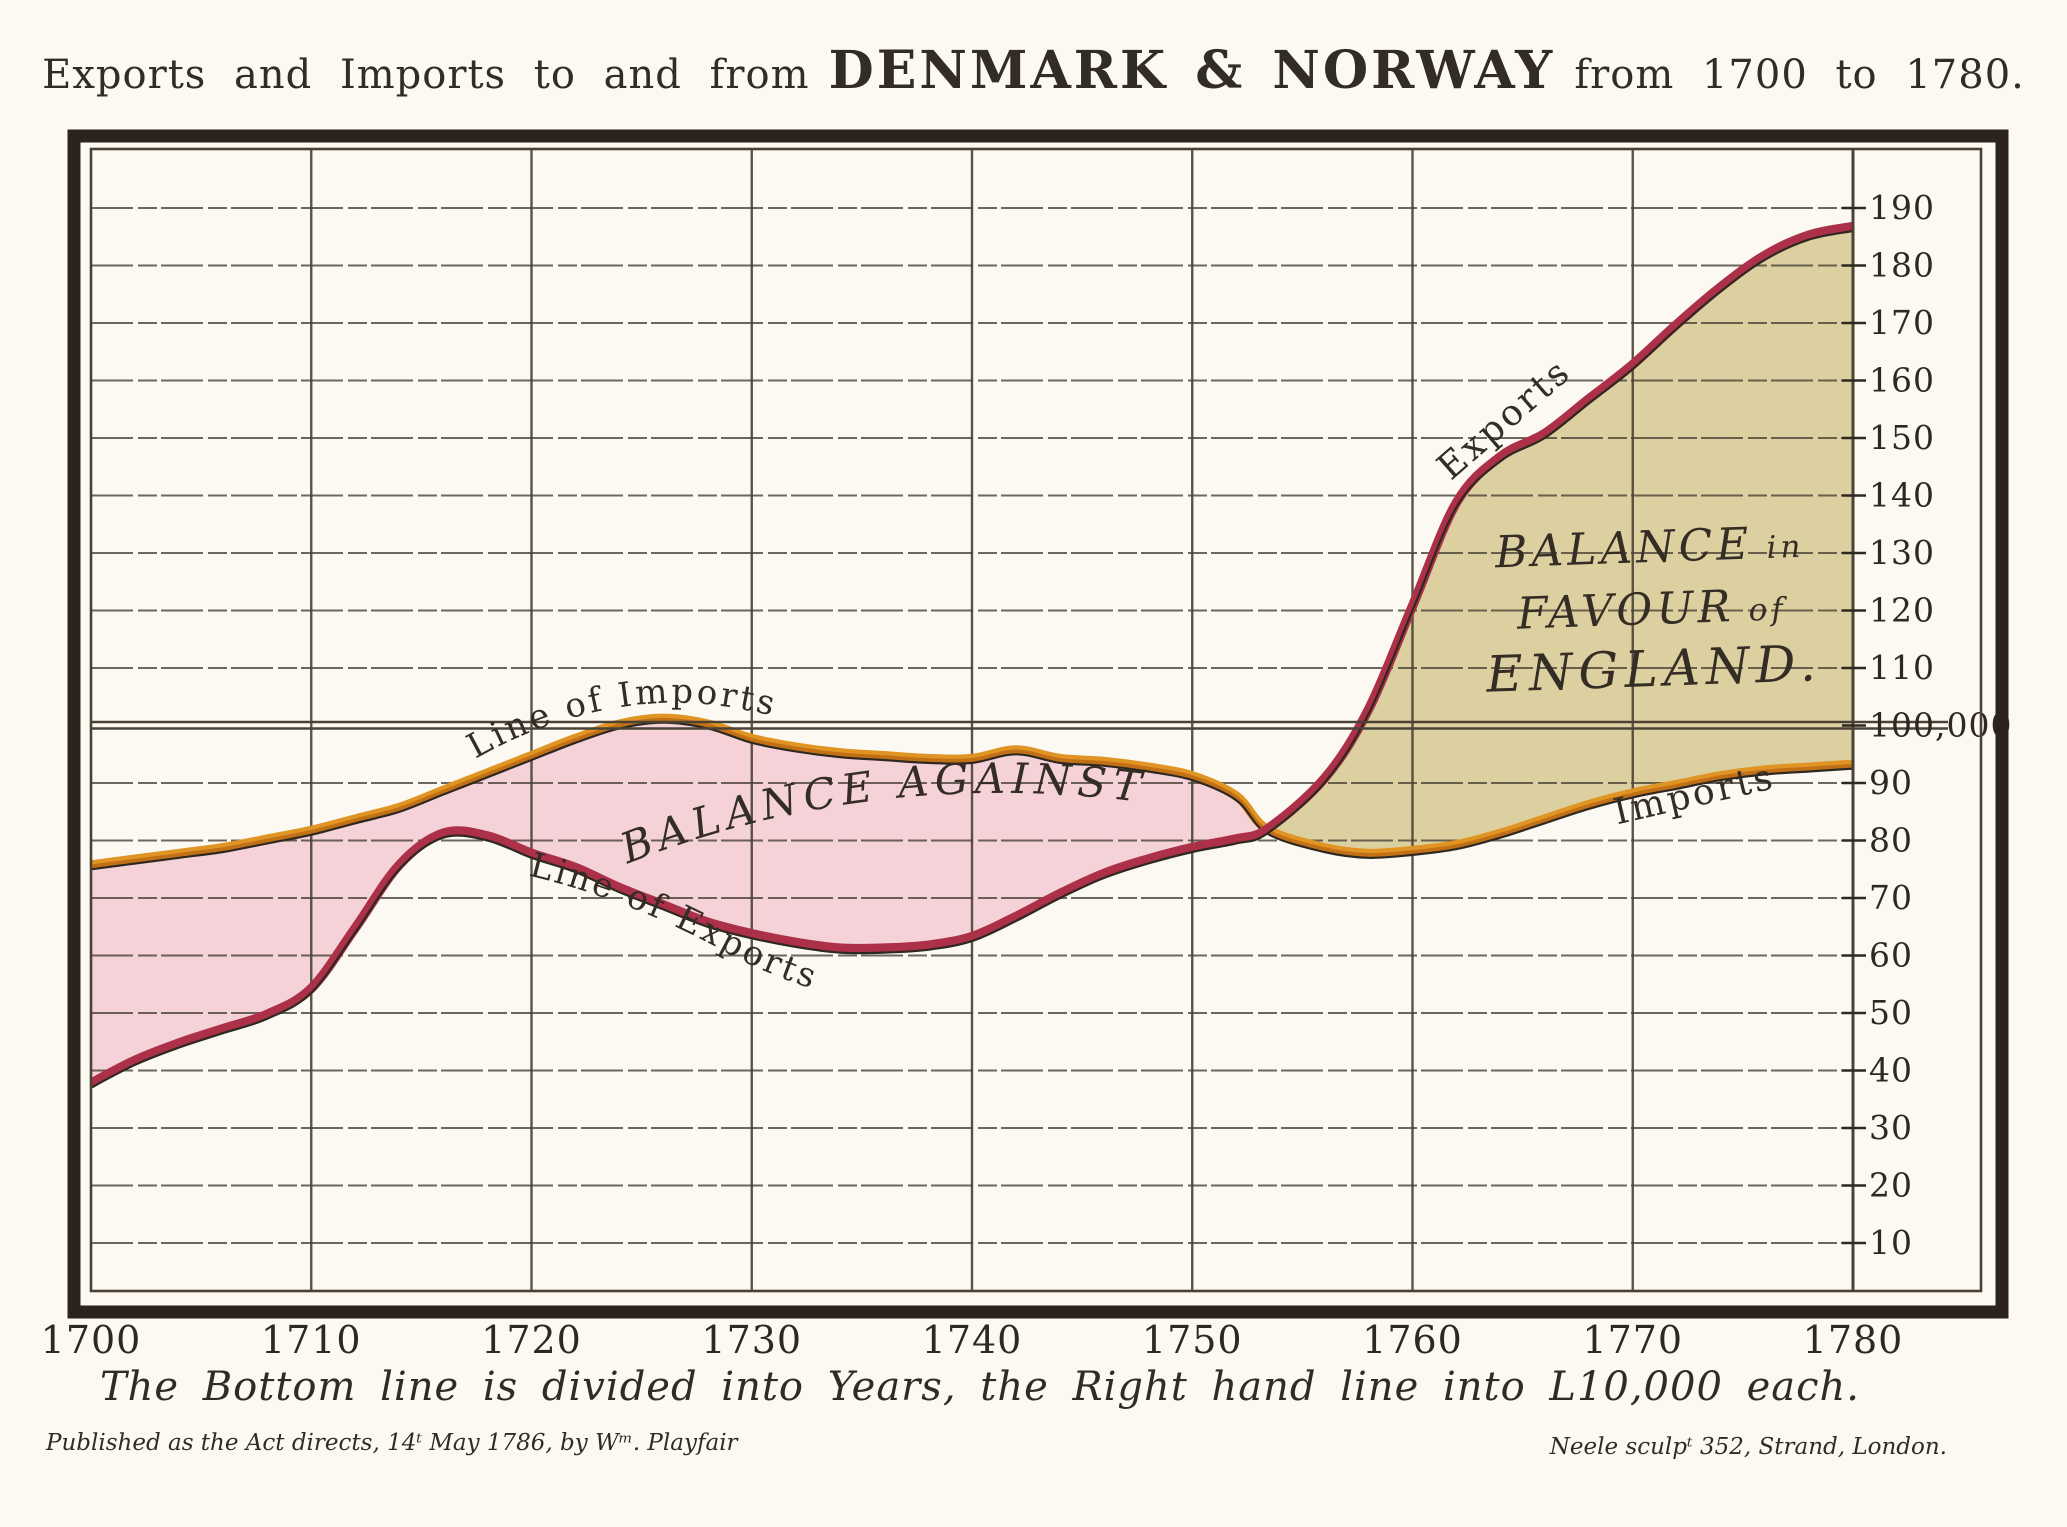  I want to click on y-tick-label: 40, so click(1891, 1070).